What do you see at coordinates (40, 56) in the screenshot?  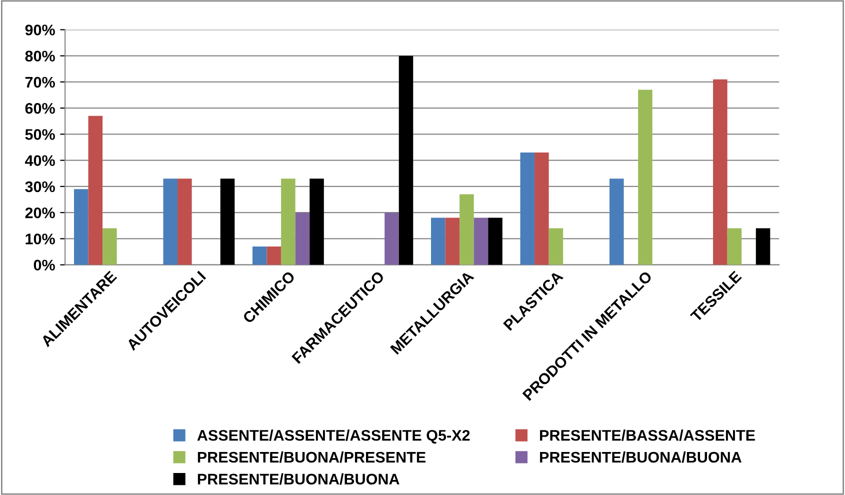 I see `y-tick-label: 80%` at bounding box center [40, 56].